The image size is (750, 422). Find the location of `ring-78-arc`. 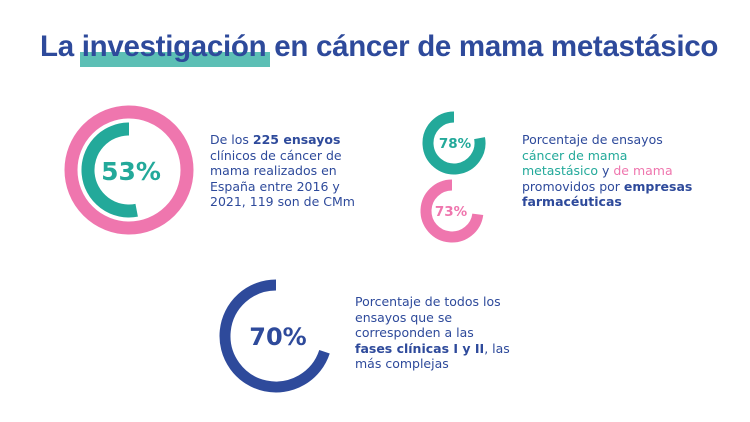

ring-78-arc is located at coordinates (454, 143).